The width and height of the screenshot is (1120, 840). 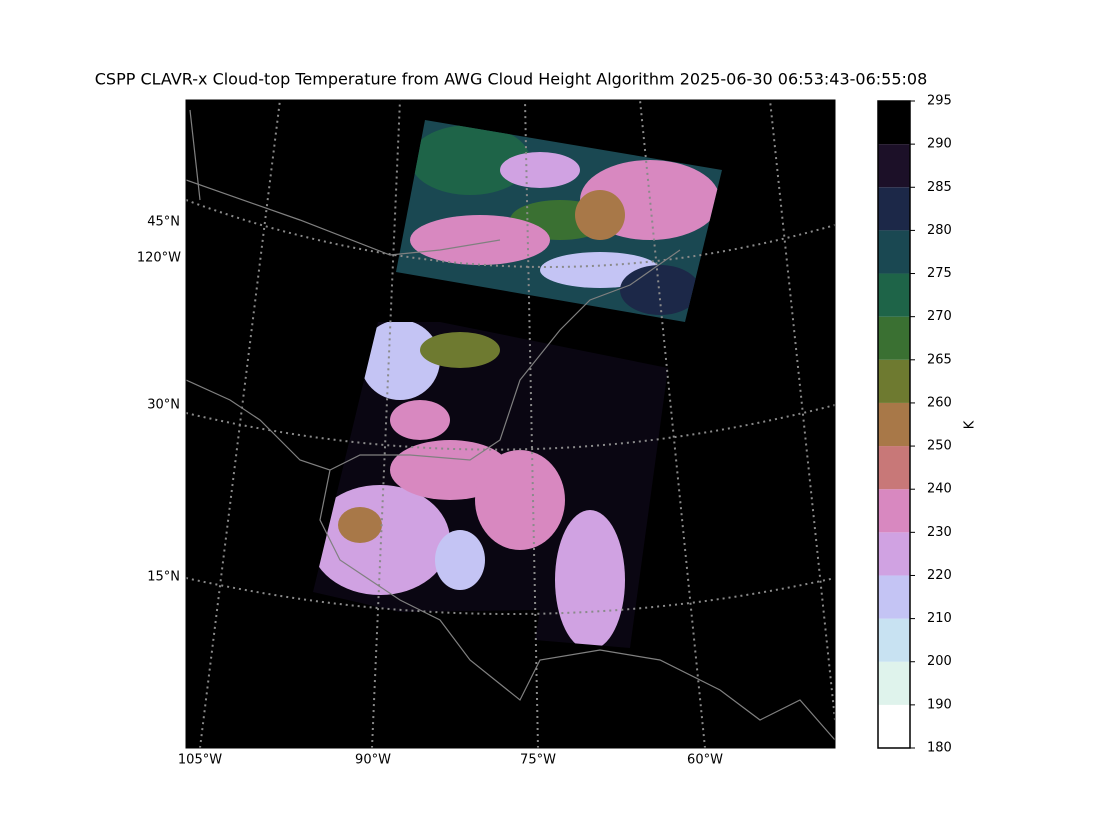 I want to click on colorbar-tick-label: 180, so click(x=939, y=748).